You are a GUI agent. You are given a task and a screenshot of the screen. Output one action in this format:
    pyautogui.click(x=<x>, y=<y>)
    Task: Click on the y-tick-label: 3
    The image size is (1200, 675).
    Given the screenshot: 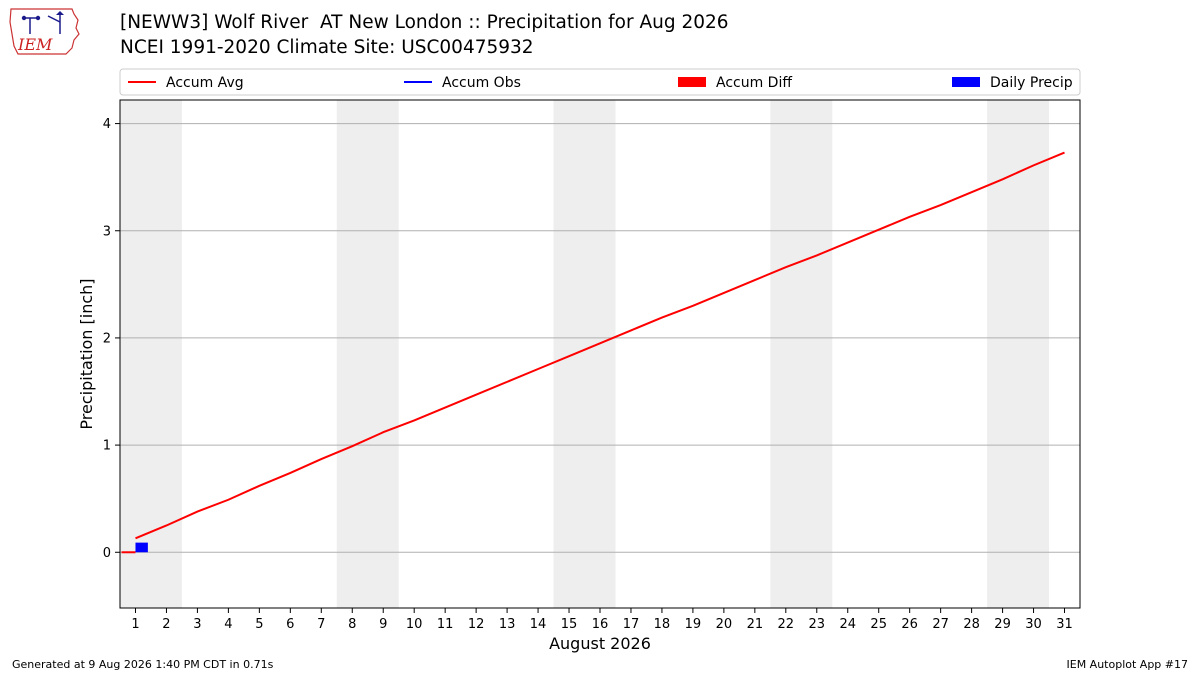 What is the action you would take?
    pyautogui.click(x=107, y=231)
    